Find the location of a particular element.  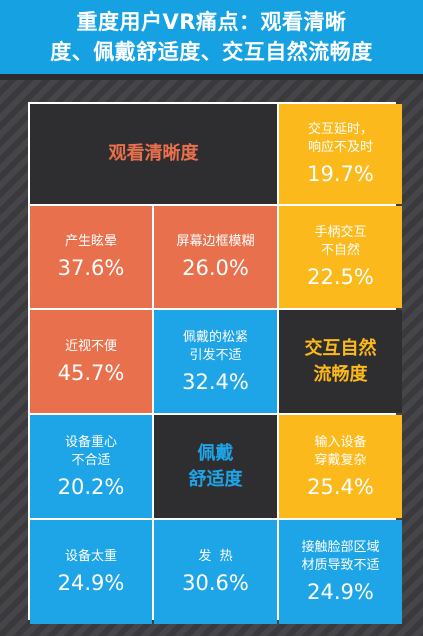

tile-value: 26.0% is located at coordinates (215, 268).